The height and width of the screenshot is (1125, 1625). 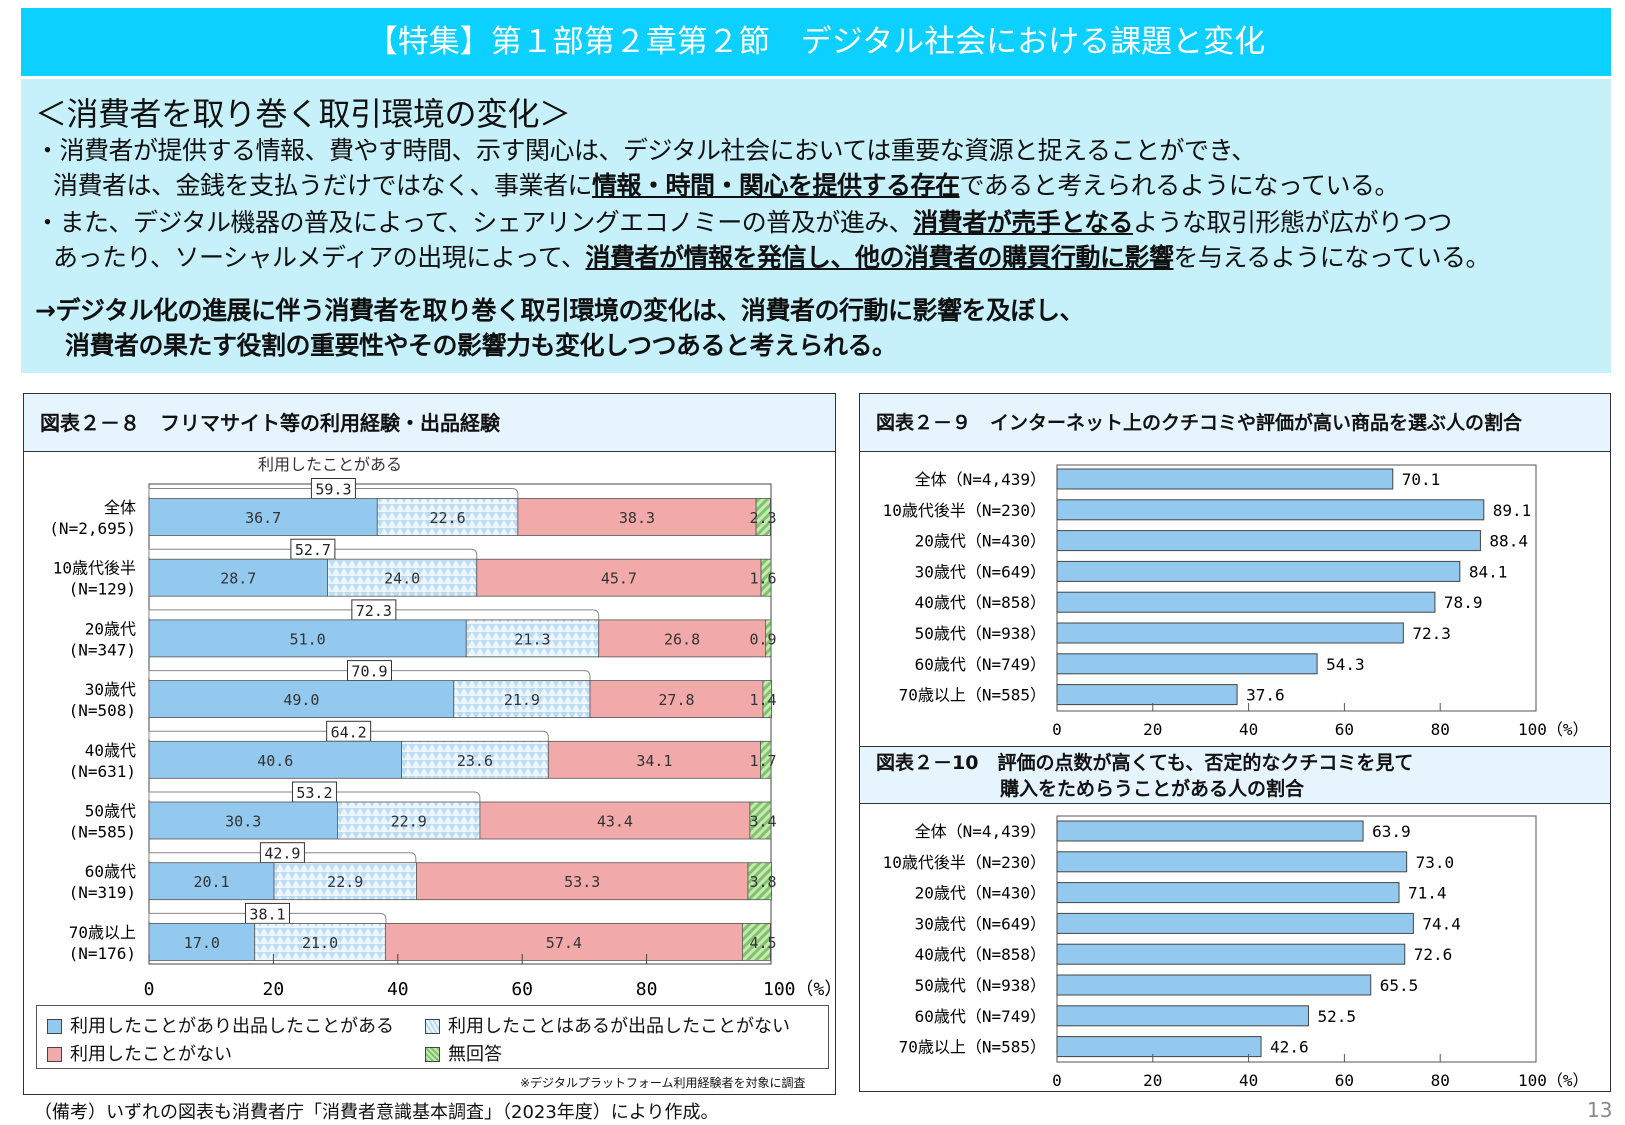 I want to click on bar-value-label: 21.0, so click(x=320, y=943).